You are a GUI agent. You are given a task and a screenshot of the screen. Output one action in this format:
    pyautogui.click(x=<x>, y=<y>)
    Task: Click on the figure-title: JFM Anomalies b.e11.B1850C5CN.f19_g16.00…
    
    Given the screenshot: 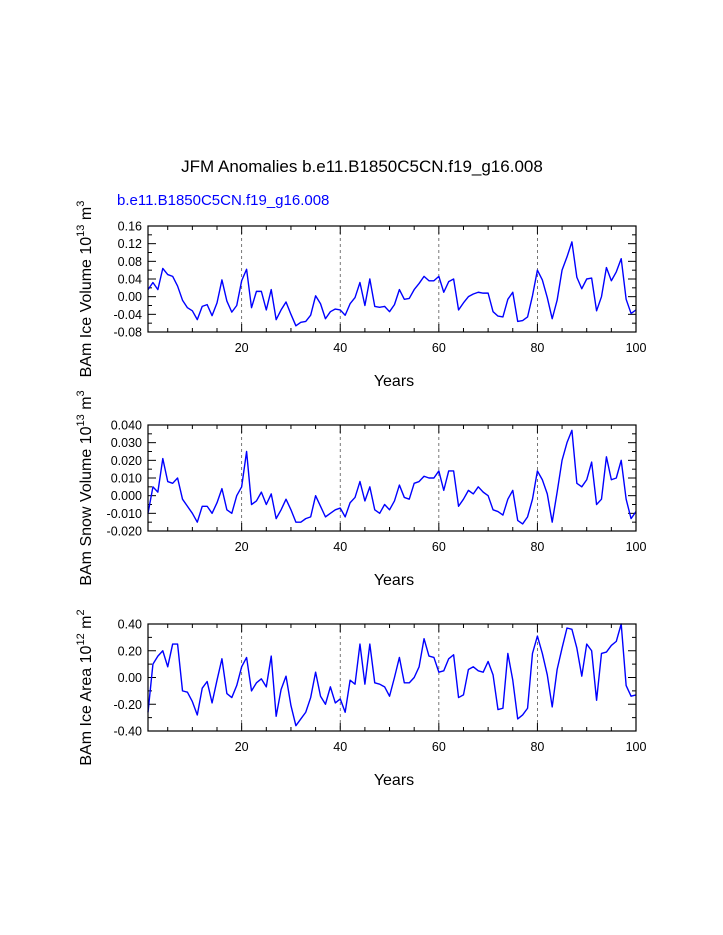 What is the action you would take?
    pyautogui.click(x=362, y=166)
    